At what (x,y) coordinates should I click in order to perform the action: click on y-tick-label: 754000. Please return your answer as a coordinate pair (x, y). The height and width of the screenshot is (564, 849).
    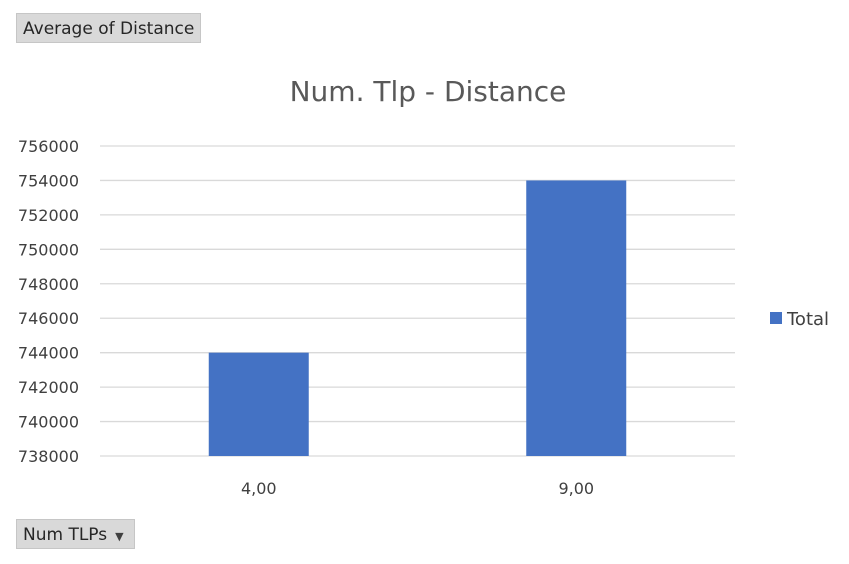
    Looking at the image, I should click on (48, 180).